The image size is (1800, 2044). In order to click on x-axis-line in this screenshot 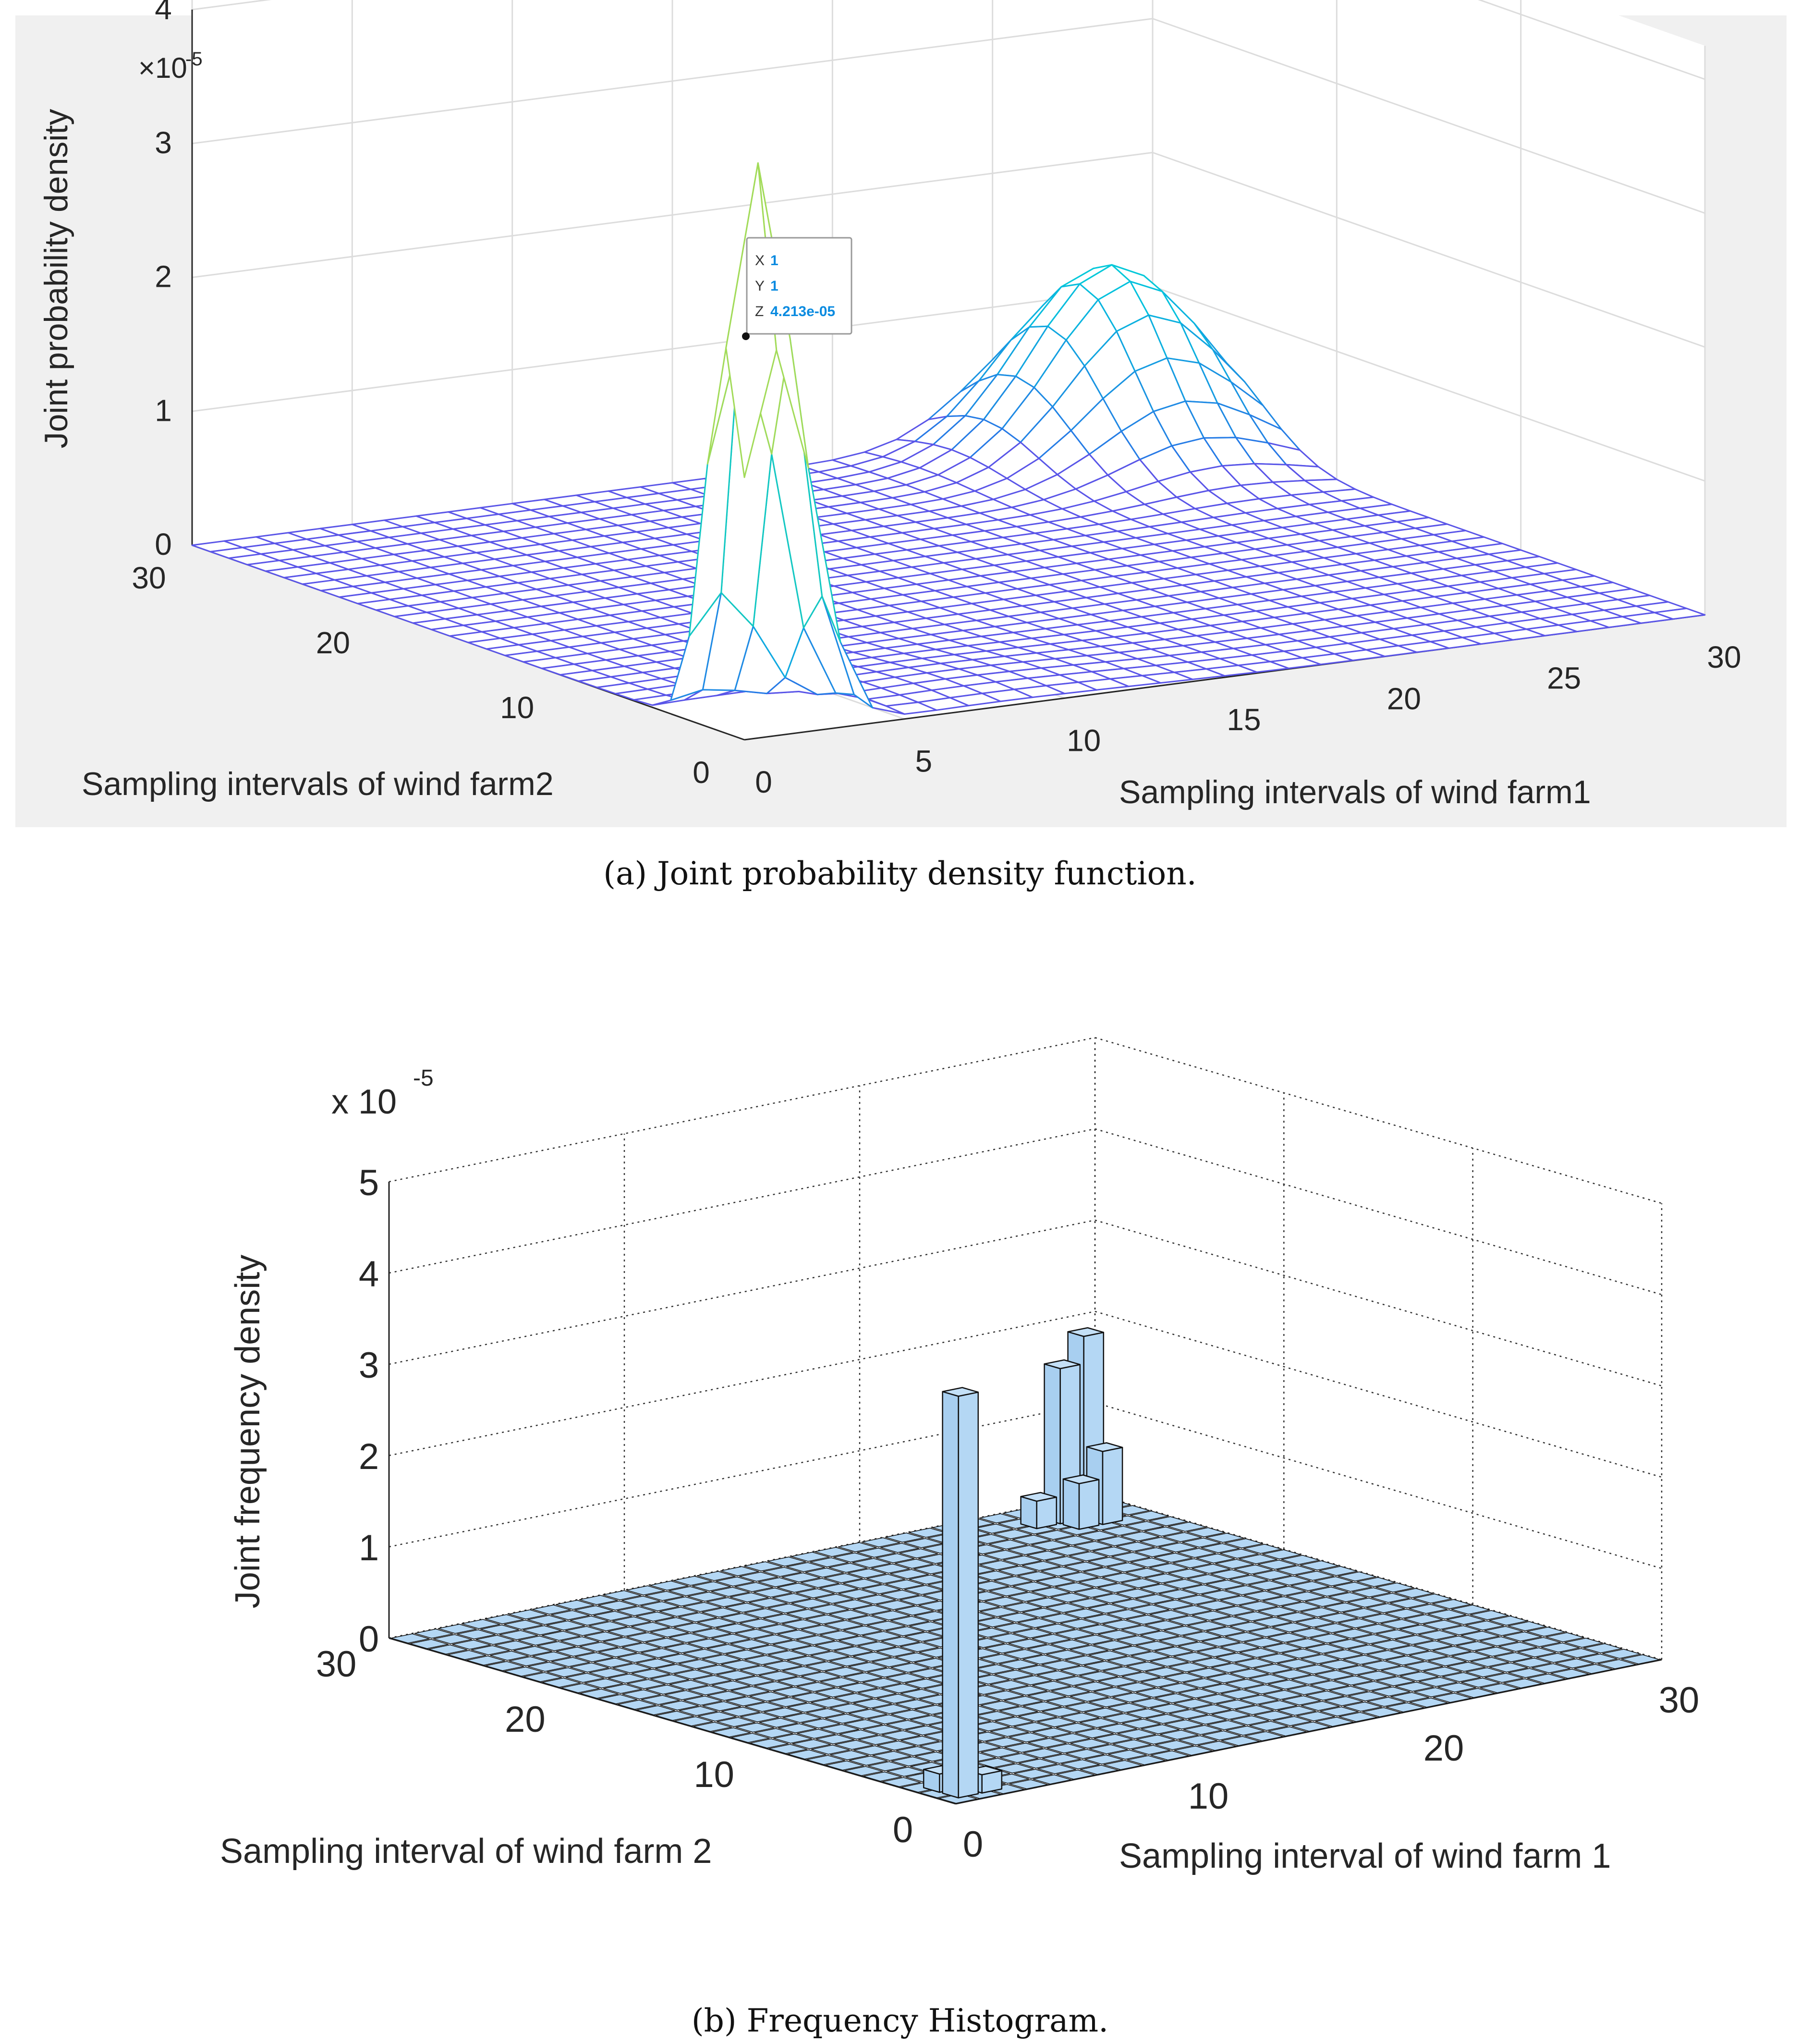, I will do `click(1308, 1732)`.